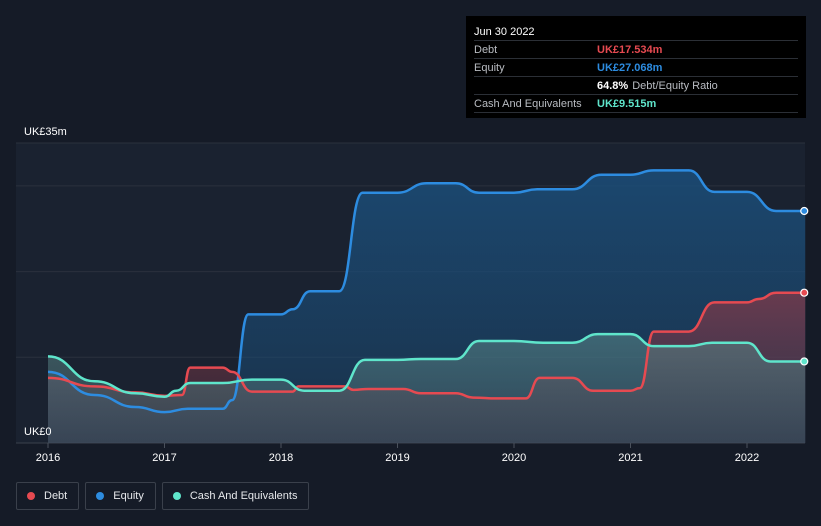 This screenshot has height=526, width=821. Describe the element at coordinates (804, 361) in the screenshot. I see `cash-end-point` at that location.